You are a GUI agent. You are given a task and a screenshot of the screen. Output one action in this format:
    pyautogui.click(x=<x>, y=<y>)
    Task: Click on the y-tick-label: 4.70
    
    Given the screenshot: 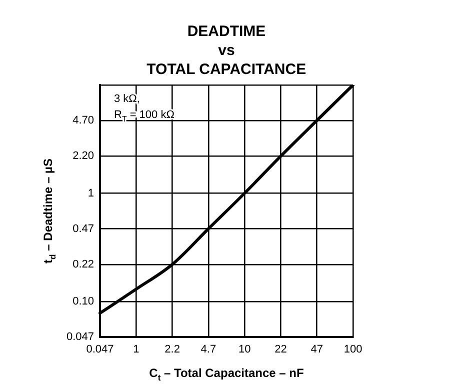 What is the action you would take?
    pyautogui.click(x=83, y=120)
    